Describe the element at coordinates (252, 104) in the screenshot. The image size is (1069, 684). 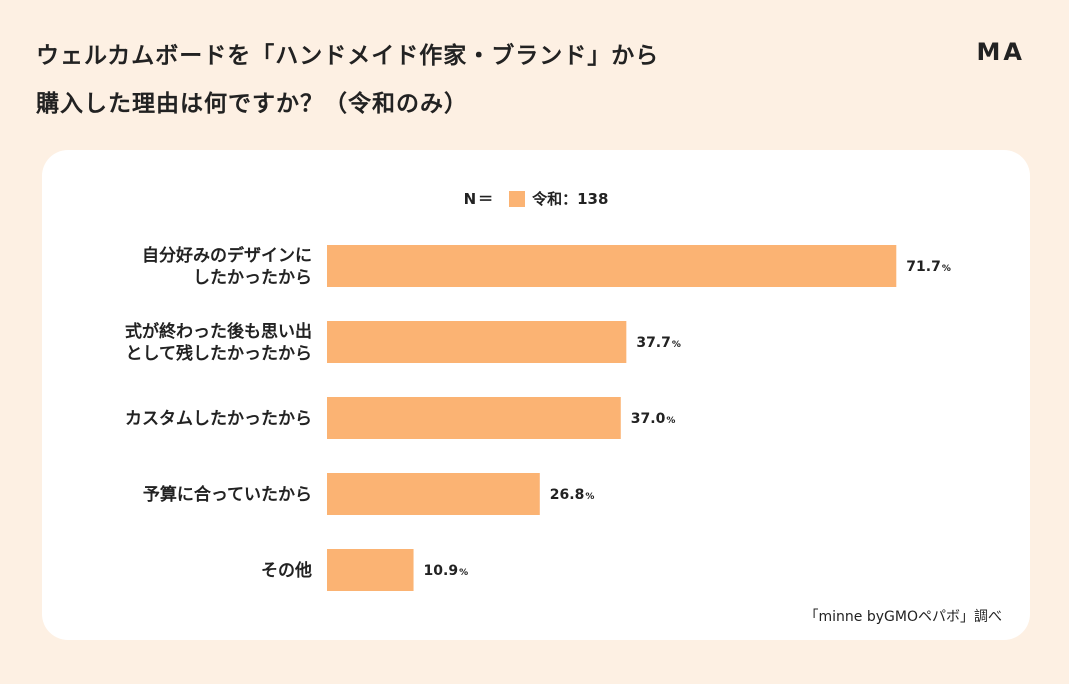
I see `chart-title-line-2: 購入した理由は何ですか？（令和のみ）` at that location.